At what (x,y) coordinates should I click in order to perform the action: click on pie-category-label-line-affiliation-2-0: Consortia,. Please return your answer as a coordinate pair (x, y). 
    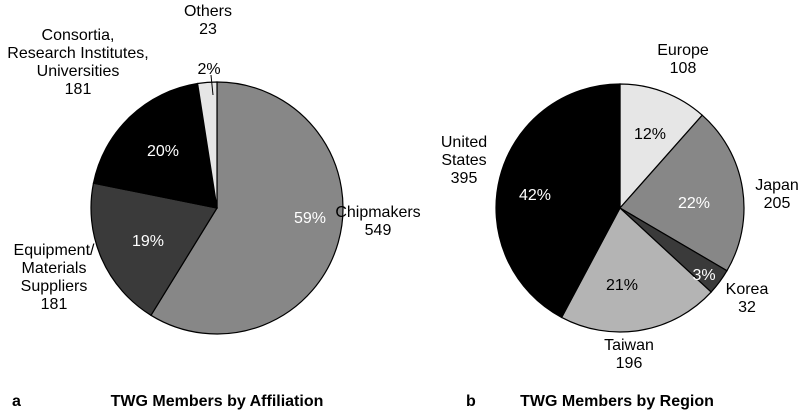
    Looking at the image, I should click on (78, 35).